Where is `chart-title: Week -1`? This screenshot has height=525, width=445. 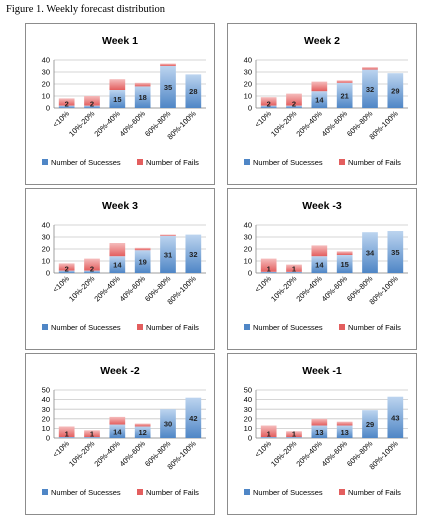 chart-title: Week -1 is located at coordinates (322, 371).